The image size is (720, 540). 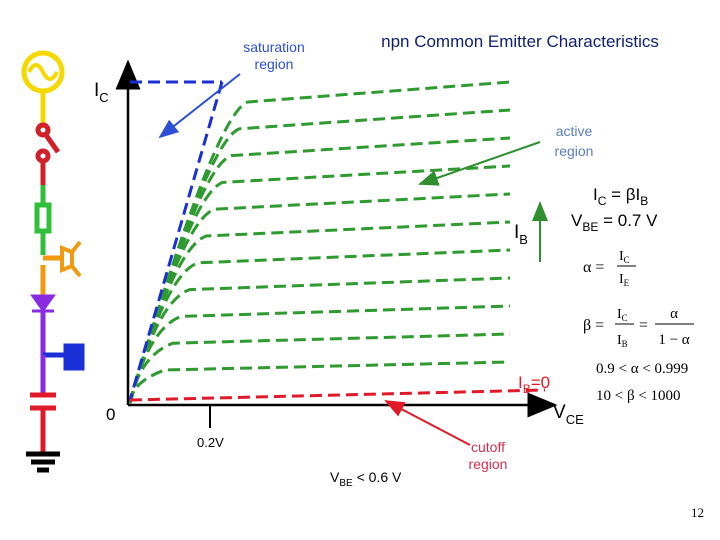 What do you see at coordinates (488, 447) in the screenshot?
I see `label-line: cutoff` at bounding box center [488, 447].